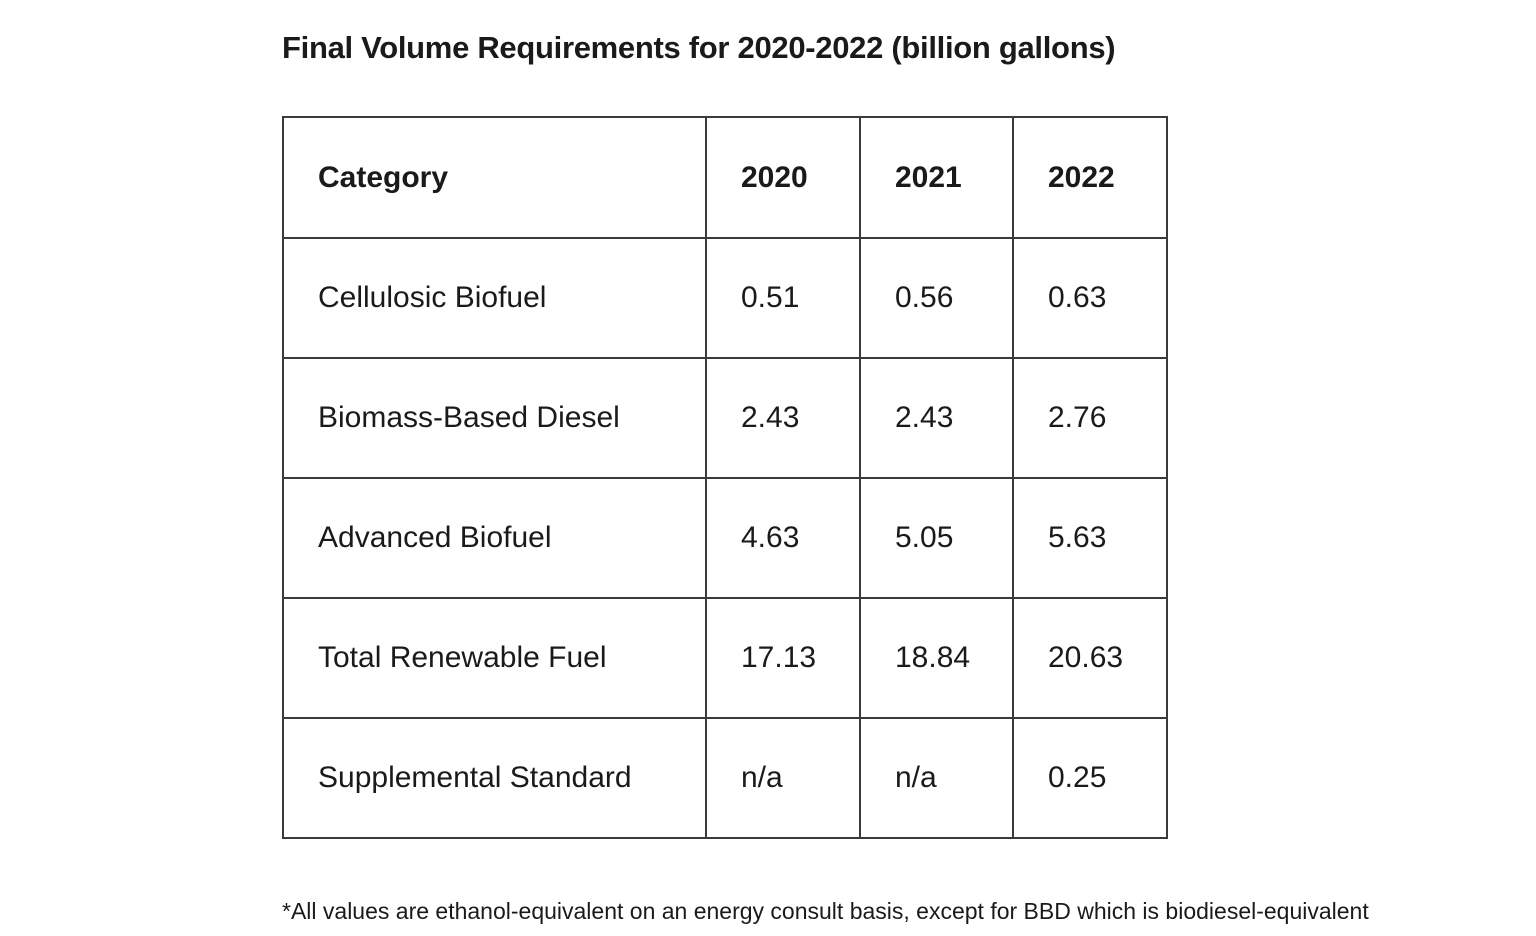 The height and width of the screenshot is (936, 1536). I want to click on value-cell: 0.63, so click(1090, 298).